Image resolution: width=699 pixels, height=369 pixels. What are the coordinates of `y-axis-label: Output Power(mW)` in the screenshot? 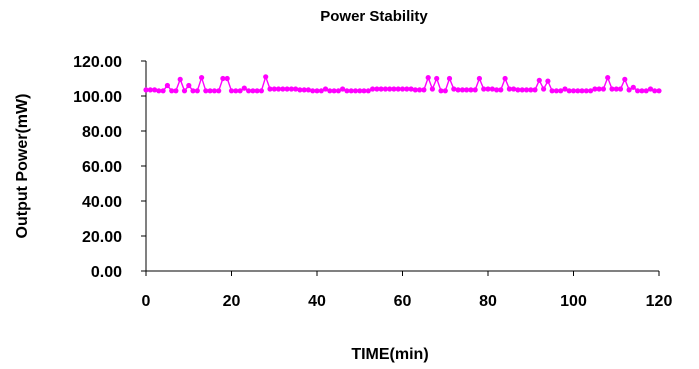 It's located at (22, 166).